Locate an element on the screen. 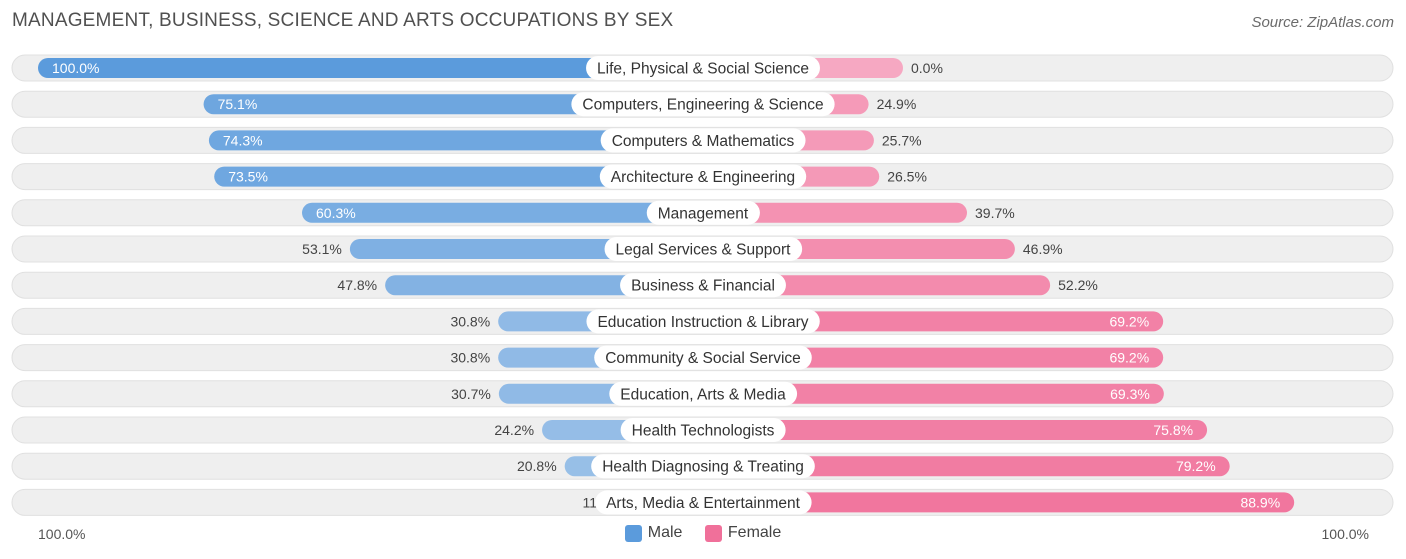 This screenshot has height=559, width=1406. female-value-label: 52.2% is located at coordinates (1078, 285).